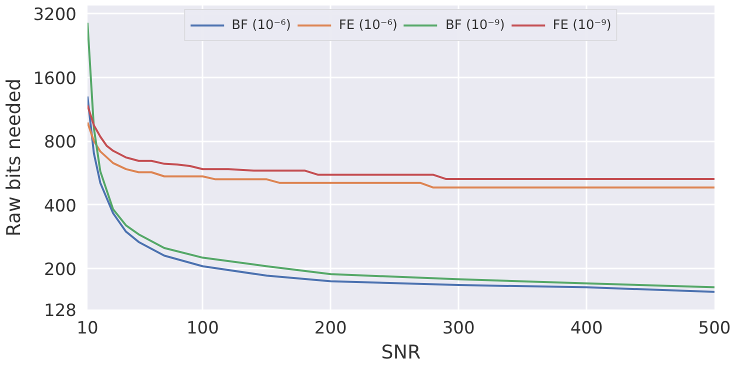 The image size is (744, 366). Describe the element at coordinates (368, 25) in the screenshot. I see `legend-label: FE (10⁻⁶)` at that location.